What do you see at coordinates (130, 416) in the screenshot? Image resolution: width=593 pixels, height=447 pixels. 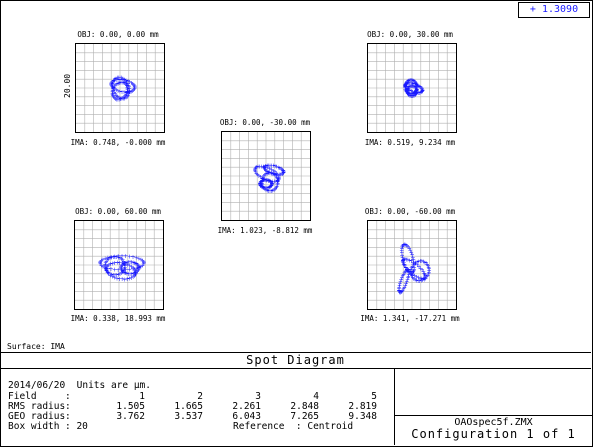 I see `geo-1: 3.762` at bounding box center [130, 416].